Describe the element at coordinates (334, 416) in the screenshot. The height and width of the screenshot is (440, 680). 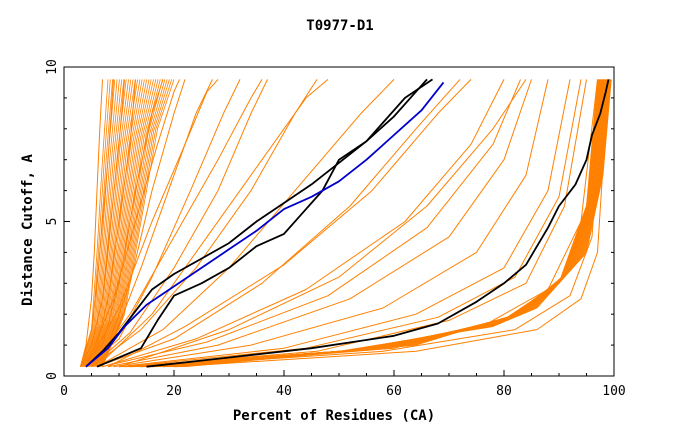
I see `x-axis-label: Percent of Residues (CA)` at that location.